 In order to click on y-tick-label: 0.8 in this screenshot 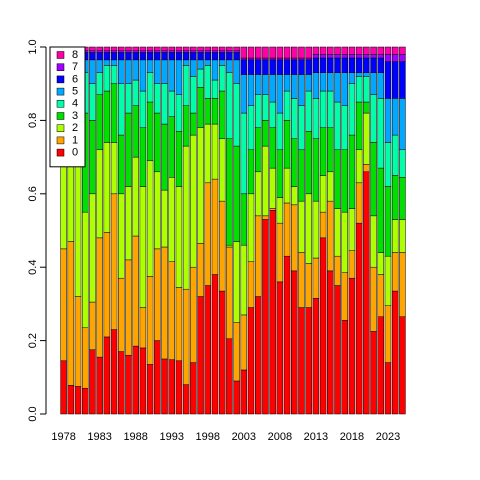, I will do `click(33, 120)`.